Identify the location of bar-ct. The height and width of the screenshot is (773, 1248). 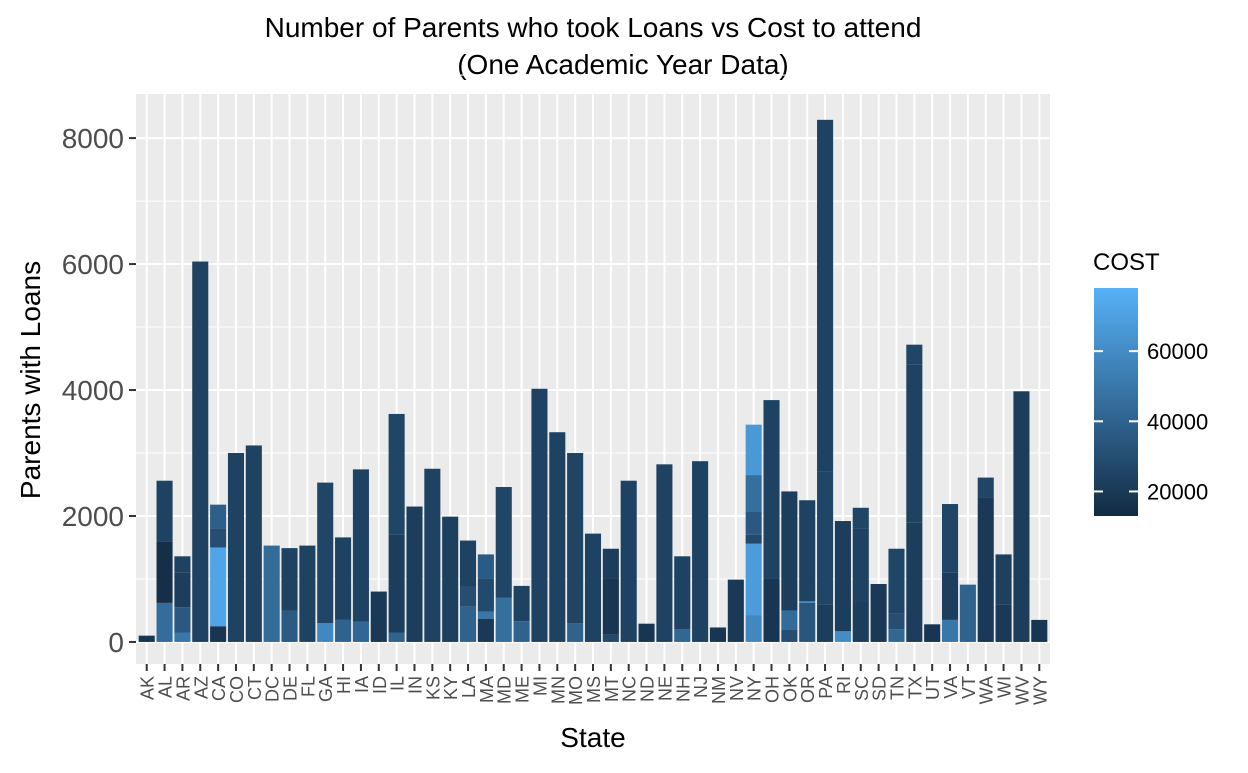
(253, 543).